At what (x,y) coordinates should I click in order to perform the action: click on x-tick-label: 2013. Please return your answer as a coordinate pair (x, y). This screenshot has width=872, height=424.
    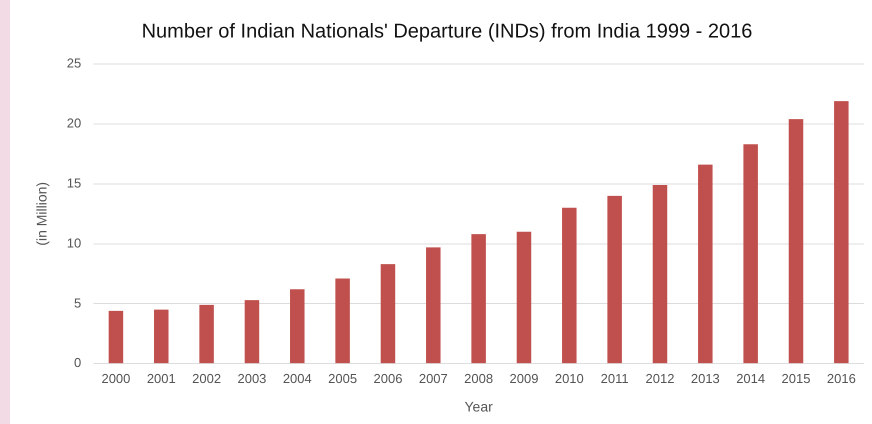
    Looking at the image, I should click on (705, 378).